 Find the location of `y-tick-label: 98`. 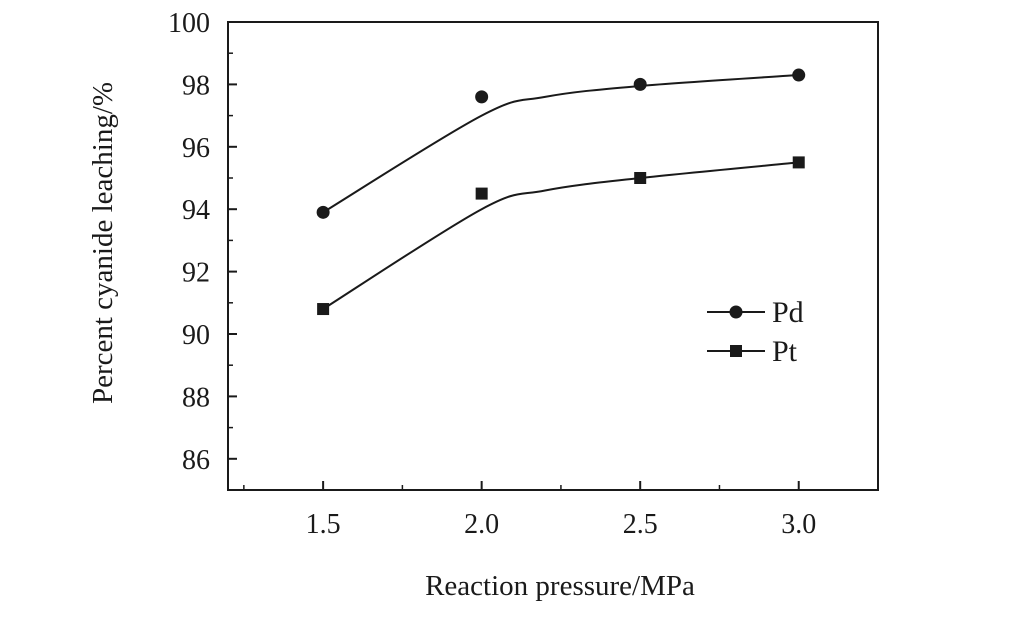

y-tick-label: 98 is located at coordinates (196, 85).